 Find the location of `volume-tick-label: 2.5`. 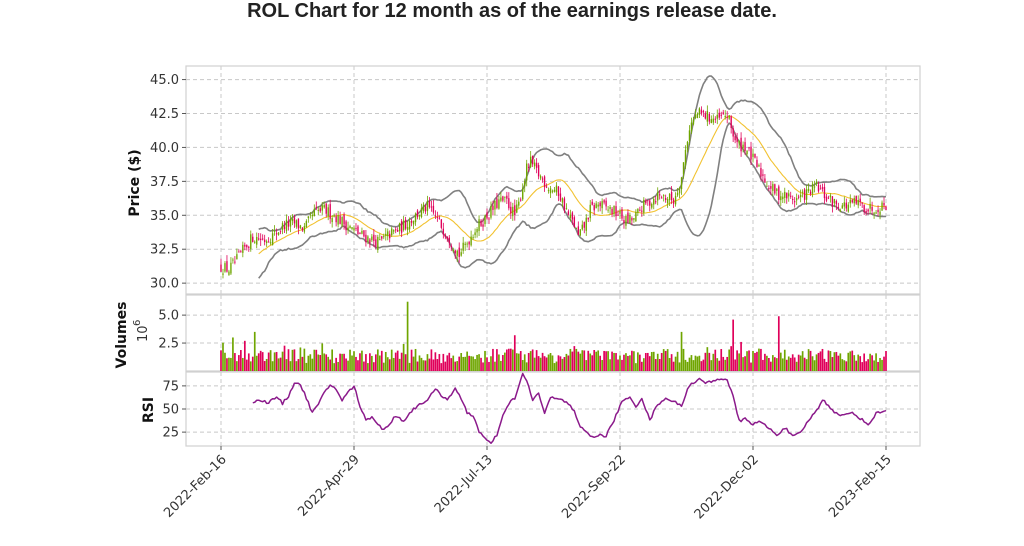

volume-tick-label: 2.5 is located at coordinates (168, 344).